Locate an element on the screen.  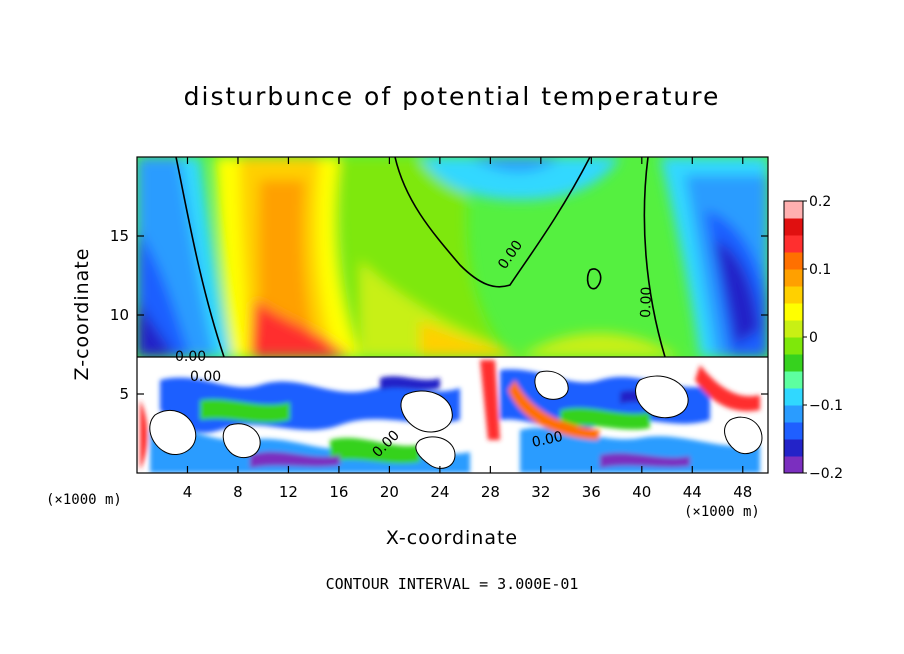
contour-interval-note: CONTOUR INTERVAL = 3.000E-01 is located at coordinates (452, 584).